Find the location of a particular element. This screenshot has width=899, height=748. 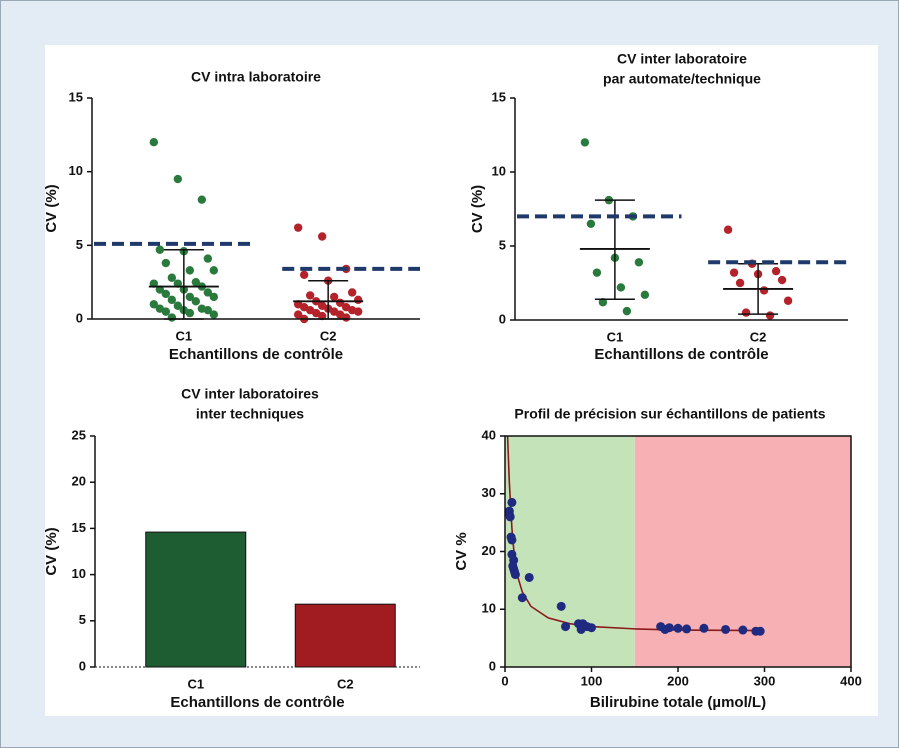

chart-title: CV inter laboratoire is located at coordinates (682, 59).